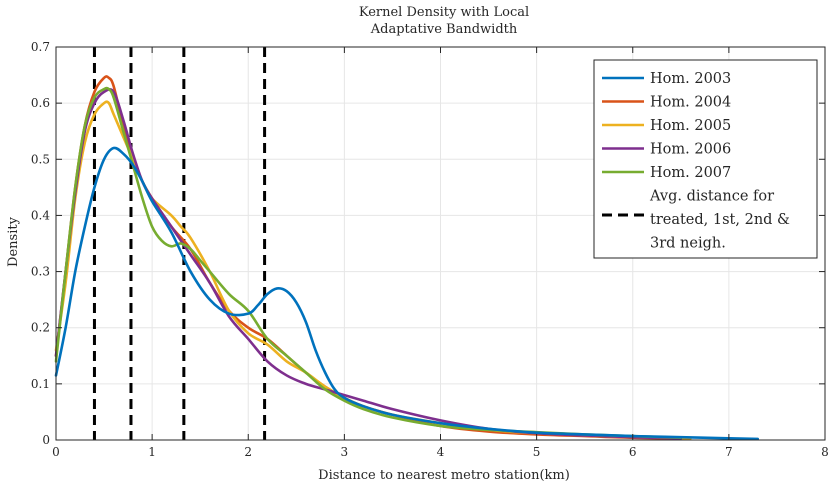 The height and width of the screenshot is (484, 833). What do you see at coordinates (13, 241) in the screenshot?
I see `y-axis-label: Density` at bounding box center [13, 241].